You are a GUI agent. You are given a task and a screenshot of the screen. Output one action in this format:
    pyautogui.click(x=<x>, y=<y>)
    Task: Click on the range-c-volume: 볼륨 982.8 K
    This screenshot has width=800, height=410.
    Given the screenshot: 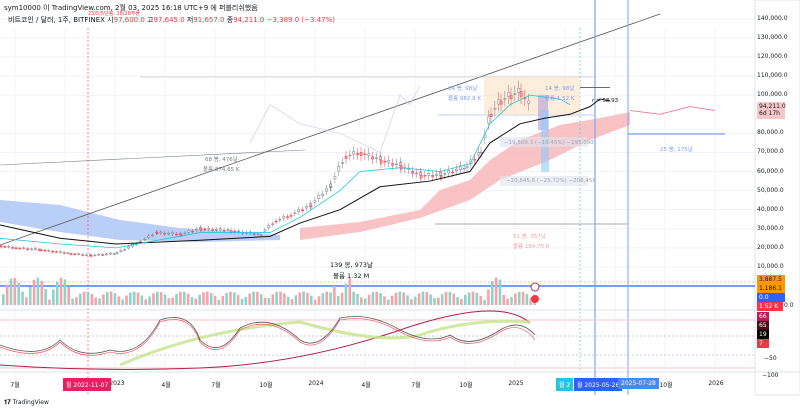 What is the action you would take?
    pyautogui.click(x=464, y=99)
    